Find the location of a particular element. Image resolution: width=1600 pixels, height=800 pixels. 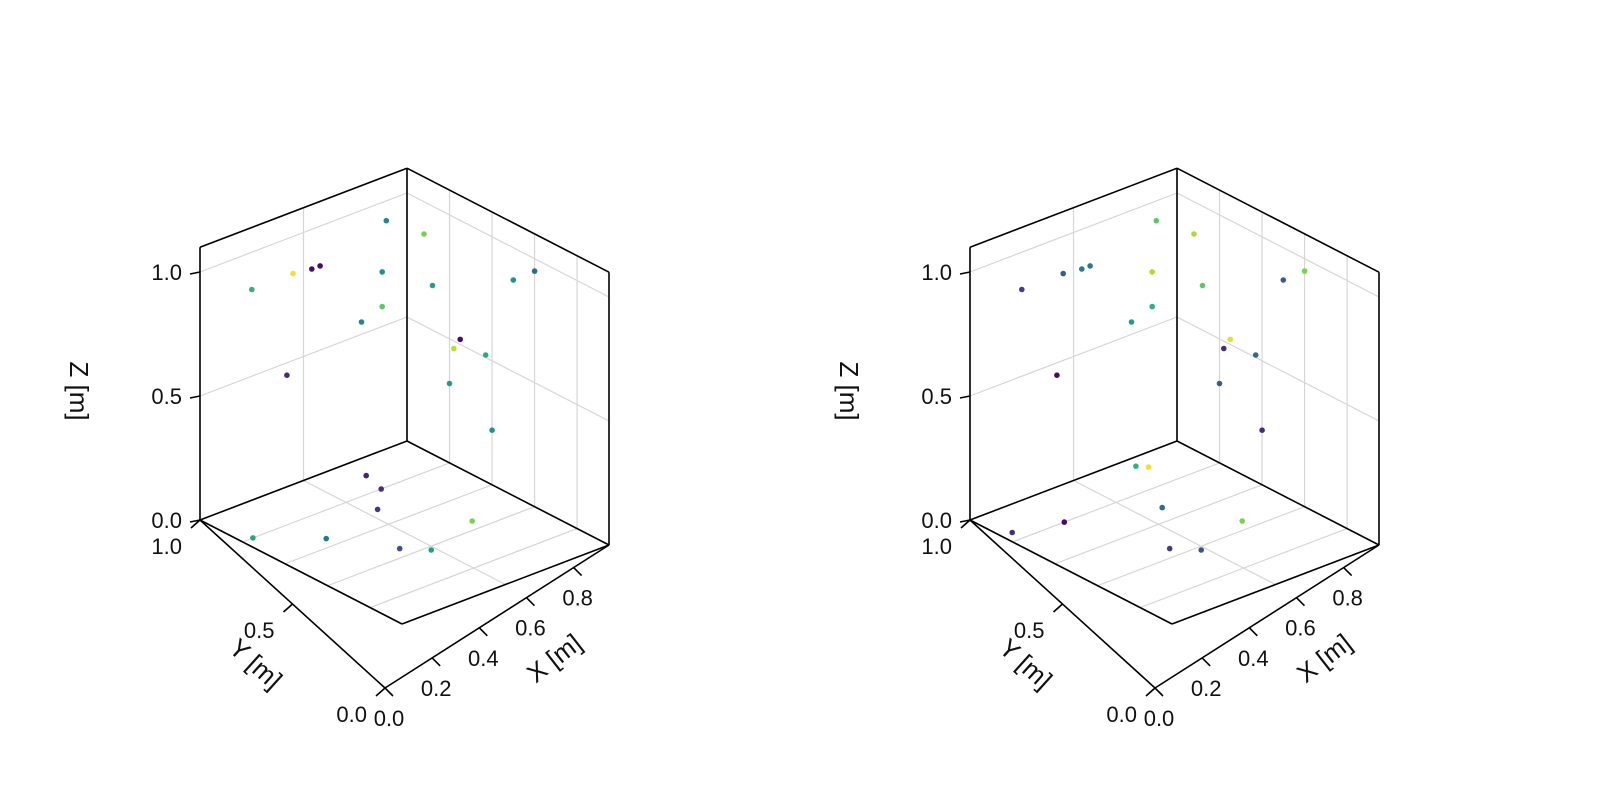

y-tick-label: 0.0 is located at coordinates (351, 714).